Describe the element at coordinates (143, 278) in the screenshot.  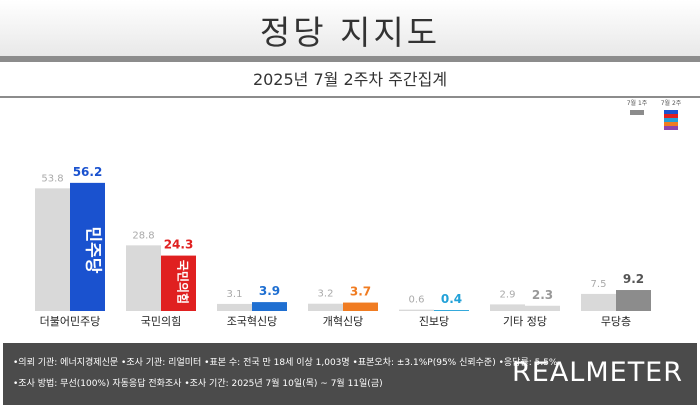
I see `bar-prev-ppp` at that location.